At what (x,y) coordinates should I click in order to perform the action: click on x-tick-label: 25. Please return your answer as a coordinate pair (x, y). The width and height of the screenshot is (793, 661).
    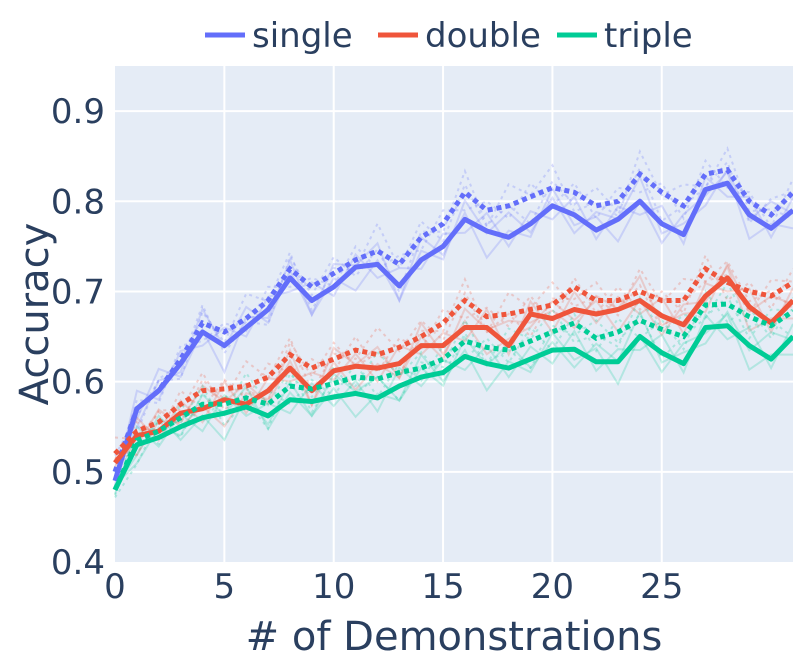
    Looking at the image, I should click on (661, 587).